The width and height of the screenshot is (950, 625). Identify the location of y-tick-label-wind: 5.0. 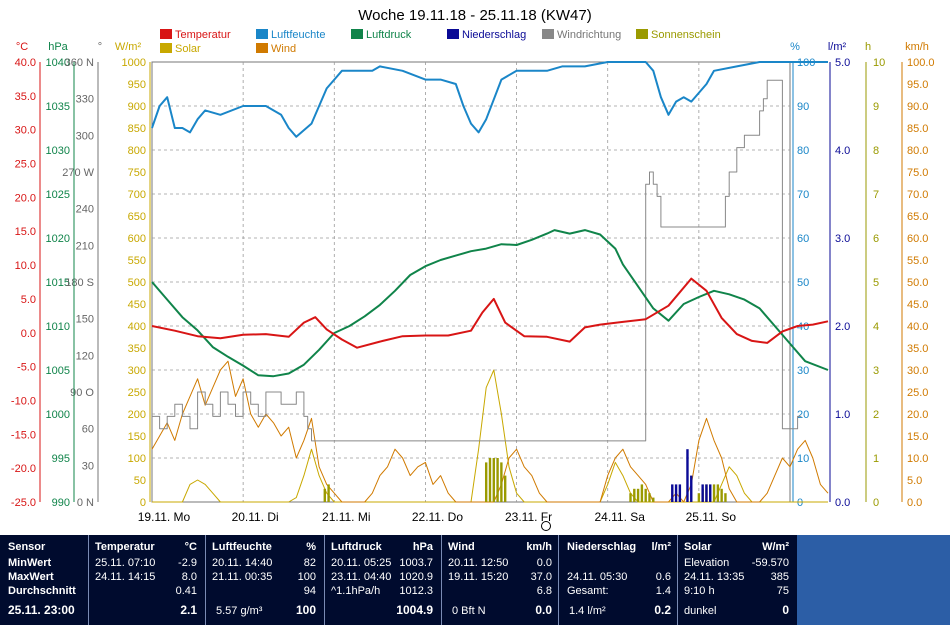
(914, 481).